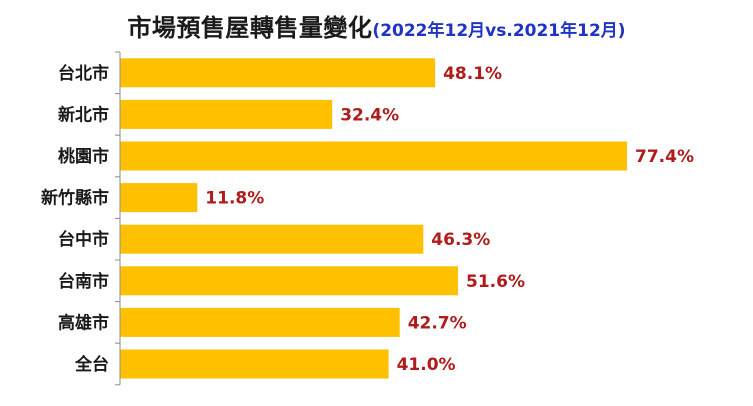  Describe the element at coordinates (437, 323) in the screenshot. I see `value-label-7: 42.7%` at that location.